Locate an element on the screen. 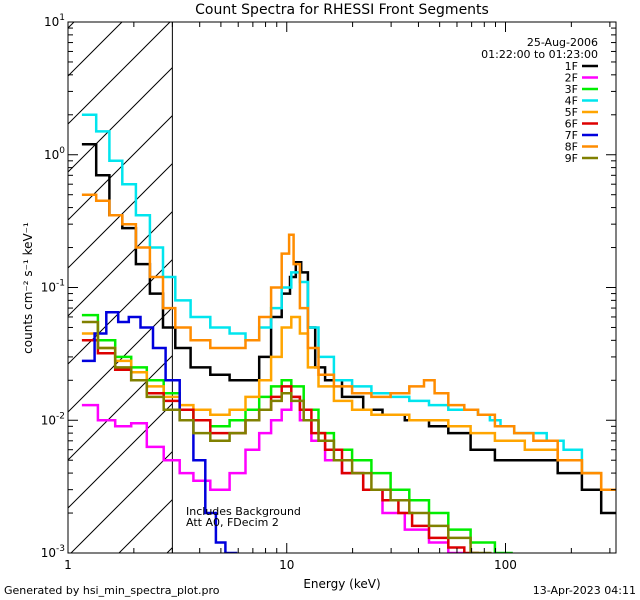 Image resolution: width=640 pixels, height=600 pixels. date-label: 25-Aug-2006 is located at coordinates (562, 42).